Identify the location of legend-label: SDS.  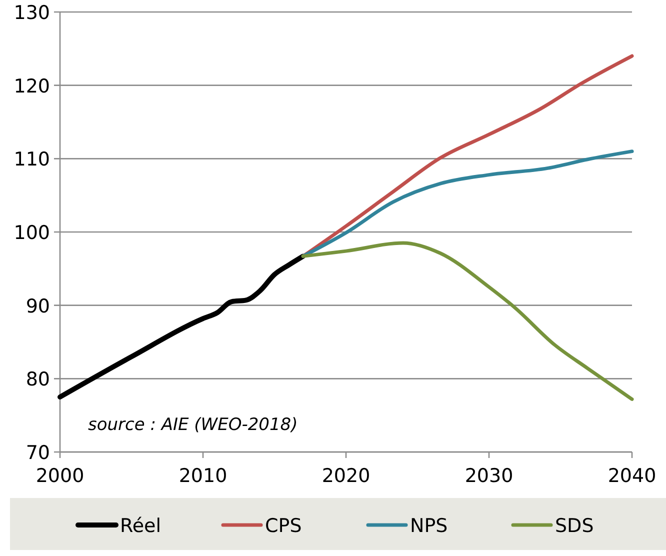
(574, 526).